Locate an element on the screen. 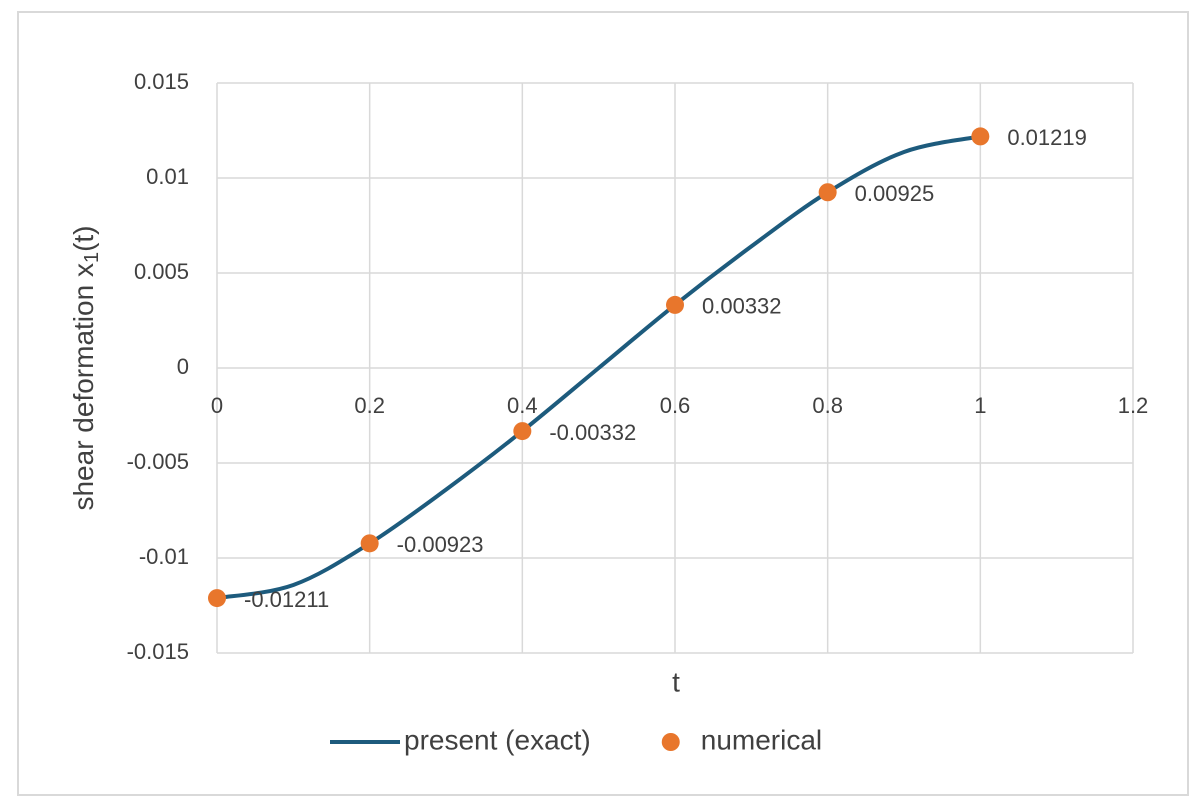  y-tick-label: -0.015 is located at coordinates (158, 651).